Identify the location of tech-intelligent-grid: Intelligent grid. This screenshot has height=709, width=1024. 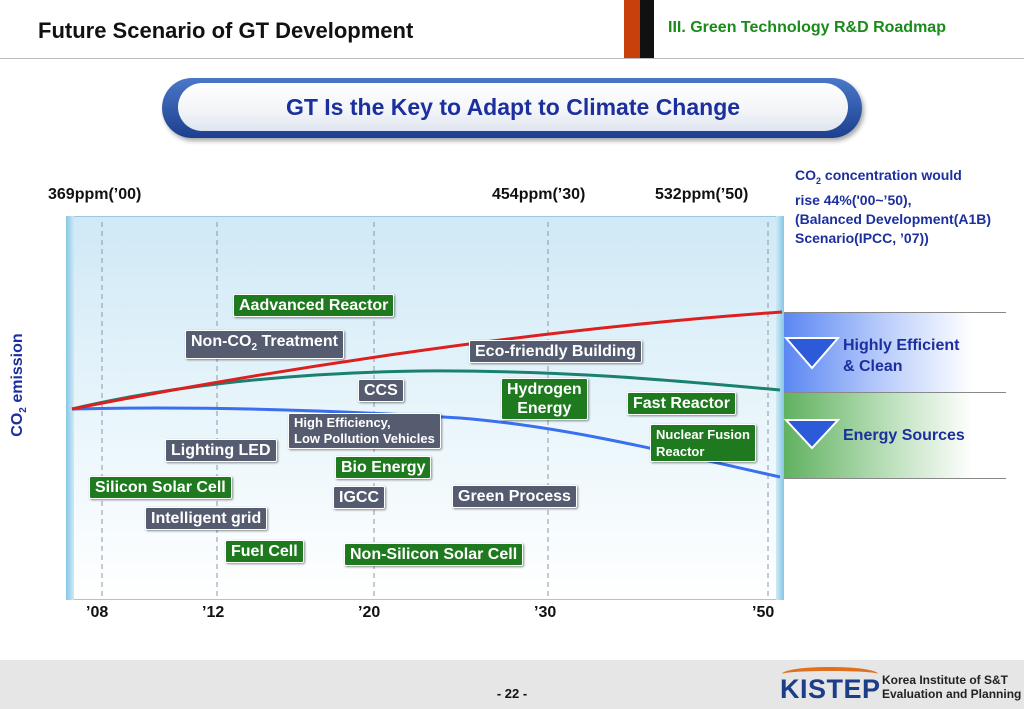
(206, 518).